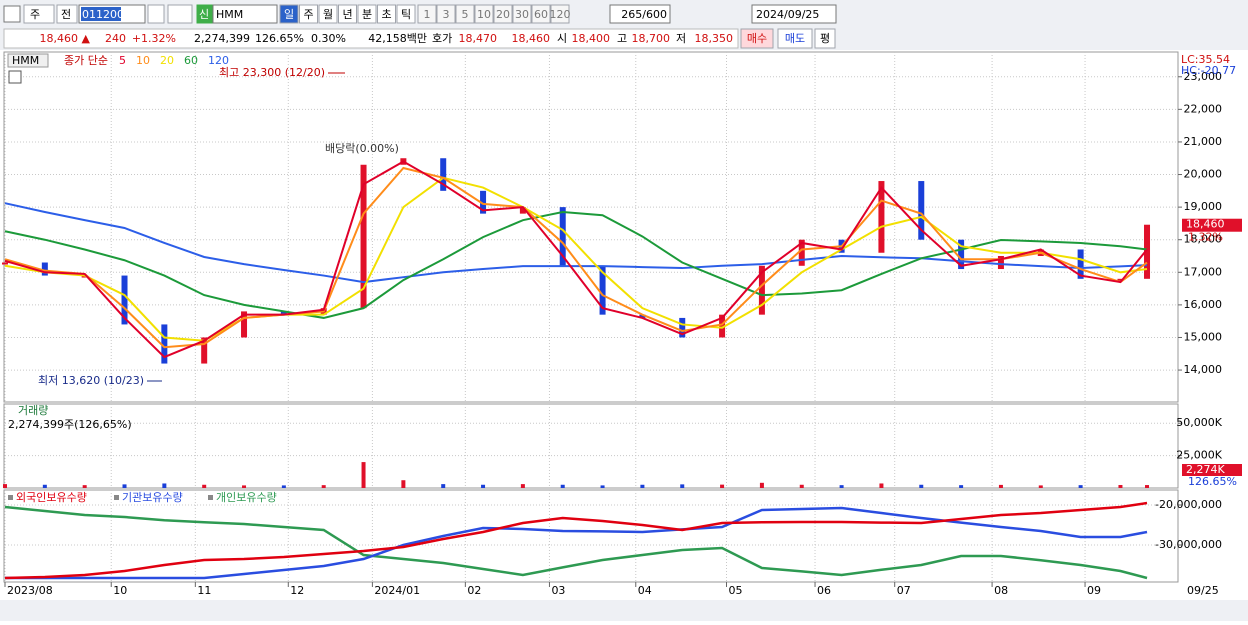  I want to click on y-tick-label: 25,000K, so click(1199, 455).